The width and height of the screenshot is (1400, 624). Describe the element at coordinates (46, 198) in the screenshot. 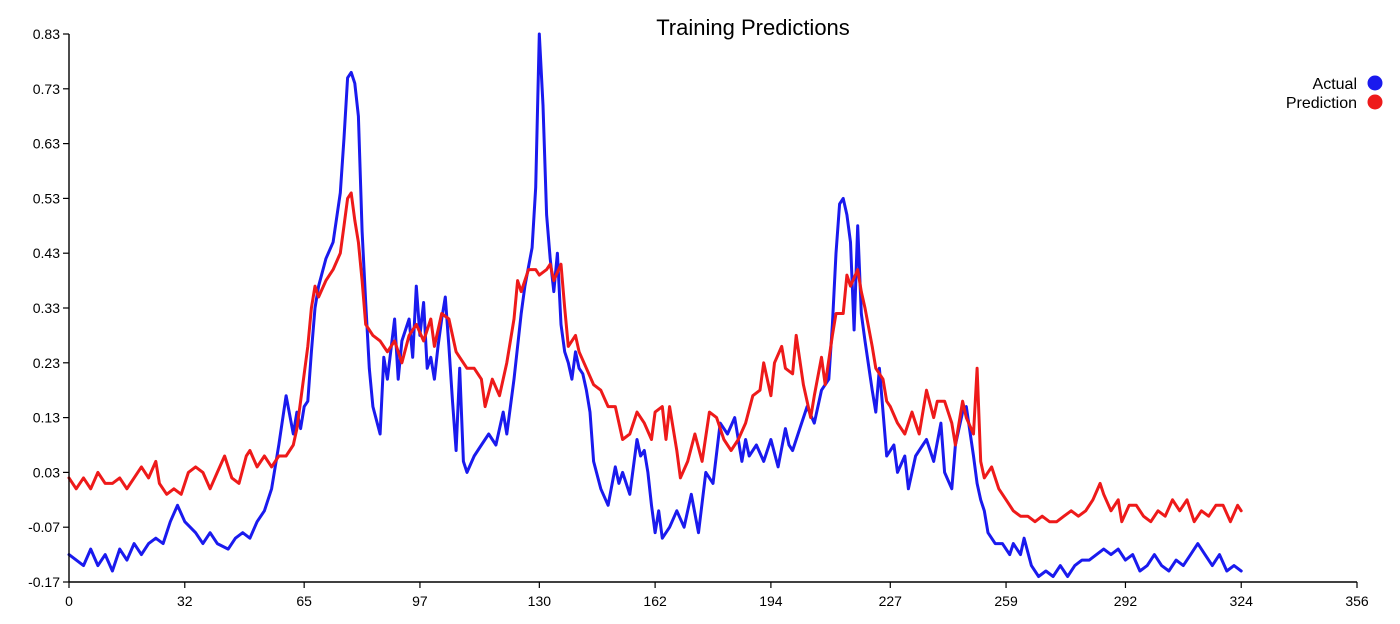

I see `y-tick-label: 0.53` at that location.